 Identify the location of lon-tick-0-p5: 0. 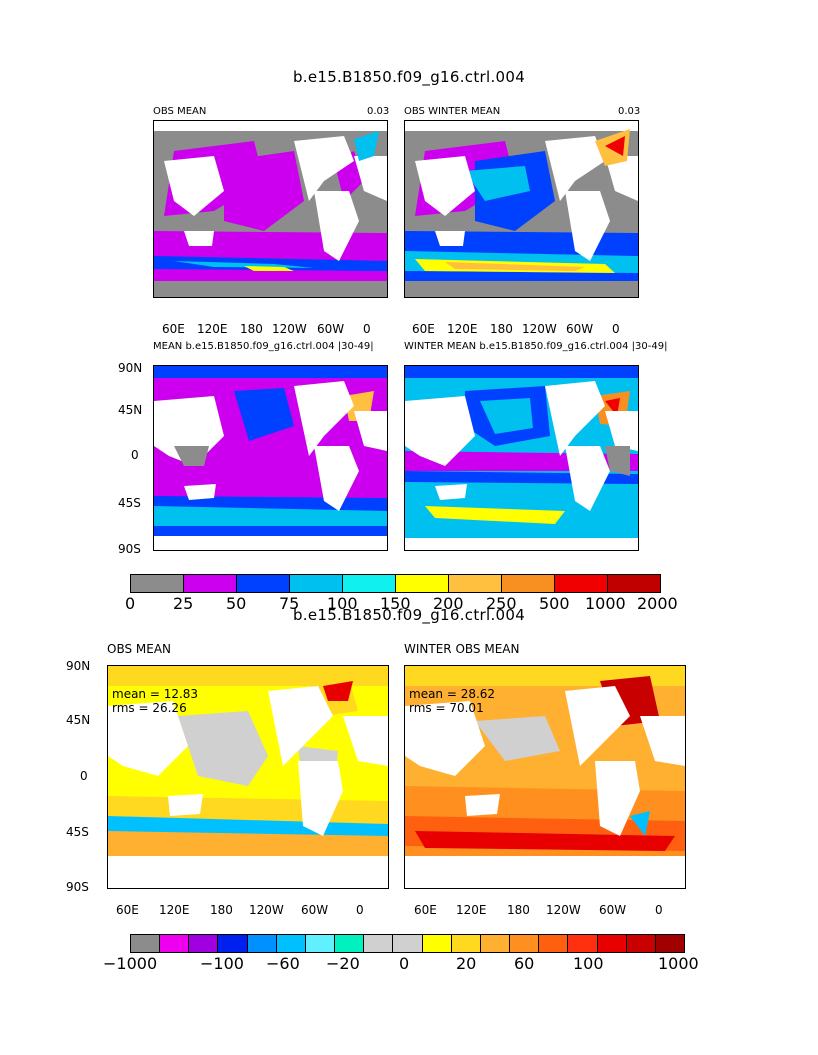
(360, 910).